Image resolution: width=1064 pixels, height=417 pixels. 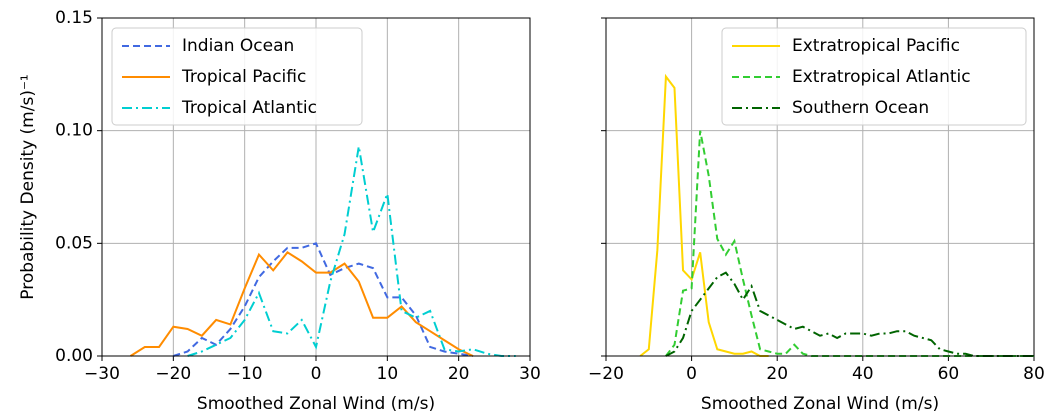 What do you see at coordinates (881, 77) in the screenshot?
I see `legend-label: Extratropical Atlantic` at bounding box center [881, 77].